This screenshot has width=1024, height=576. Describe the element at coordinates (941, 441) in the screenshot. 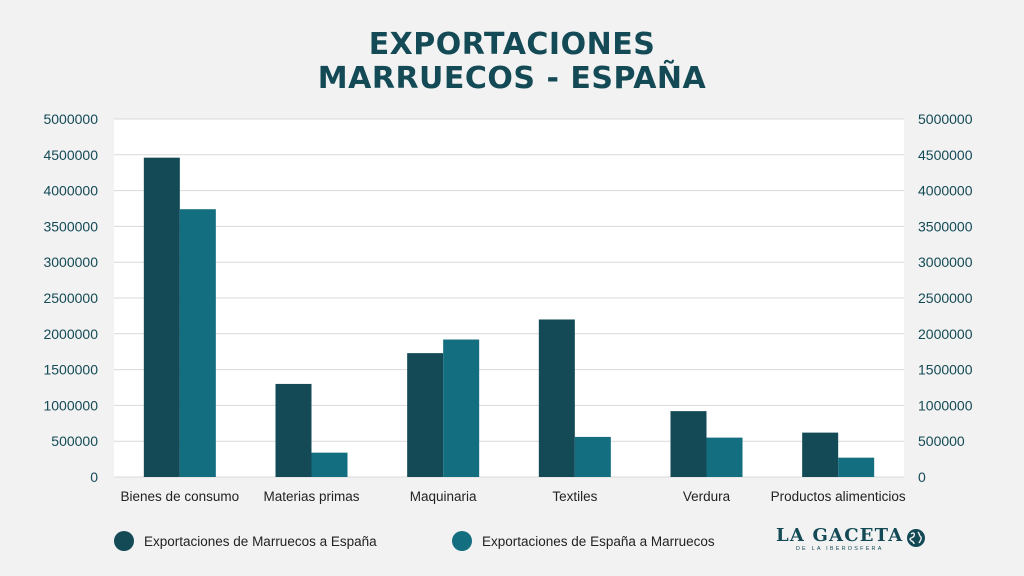

I see `y-tick-label-right: 500000` at that location.